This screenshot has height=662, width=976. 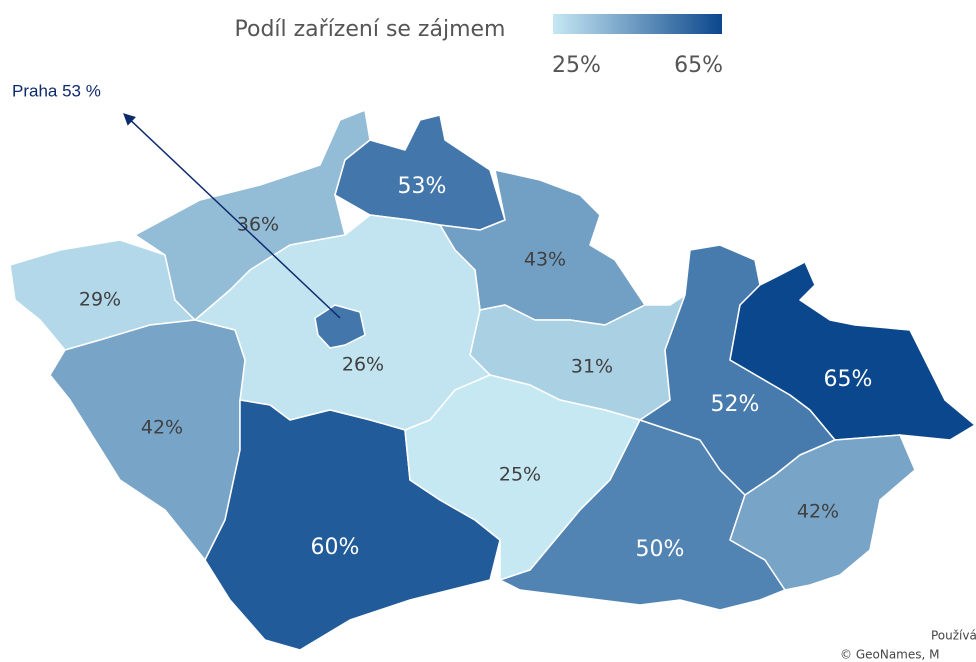 What do you see at coordinates (735, 404) in the screenshot?
I see `region-label: 52%` at bounding box center [735, 404].